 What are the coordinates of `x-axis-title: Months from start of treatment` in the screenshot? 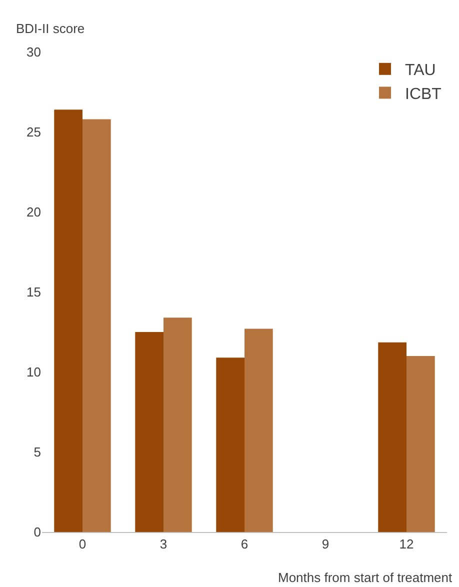 It's located at (365, 577).